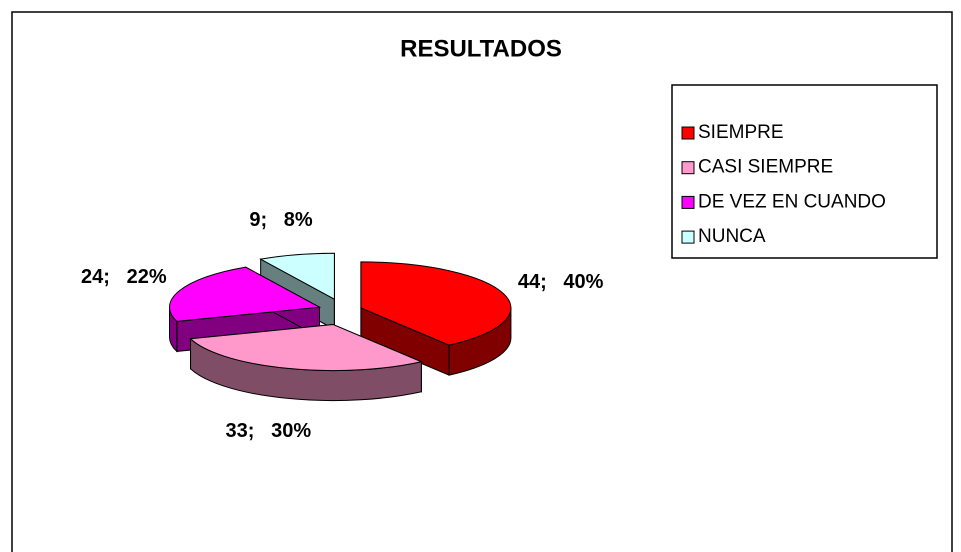 The height and width of the screenshot is (552, 961). What do you see at coordinates (741, 132) in the screenshot?
I see `legend-label: SIEMPRE` at bounding box center [741, 132].